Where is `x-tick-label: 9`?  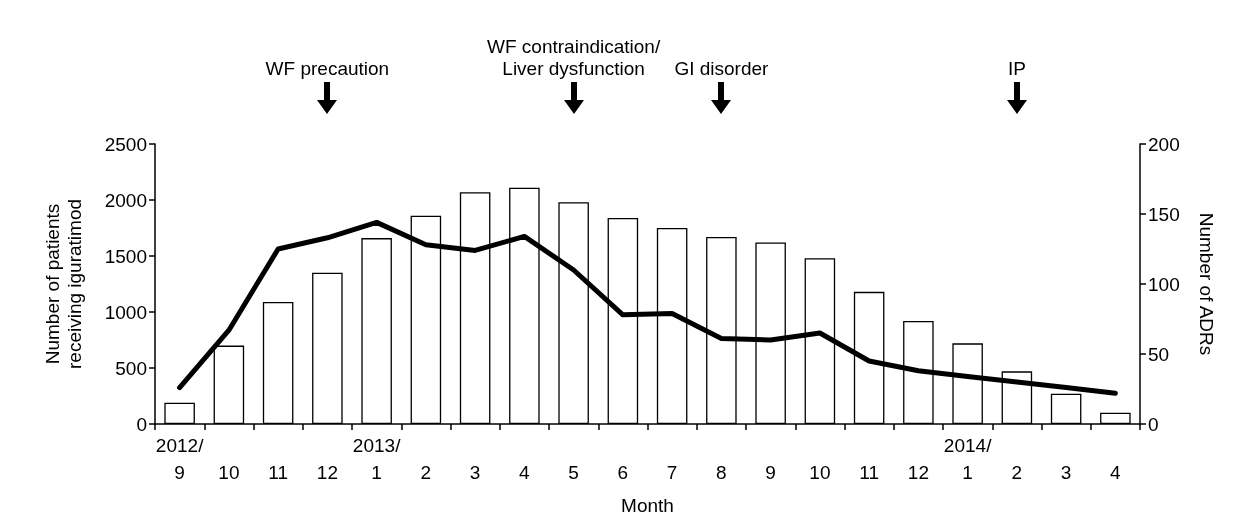 x-tick-label: 9 is located at coordinates (770, 472).